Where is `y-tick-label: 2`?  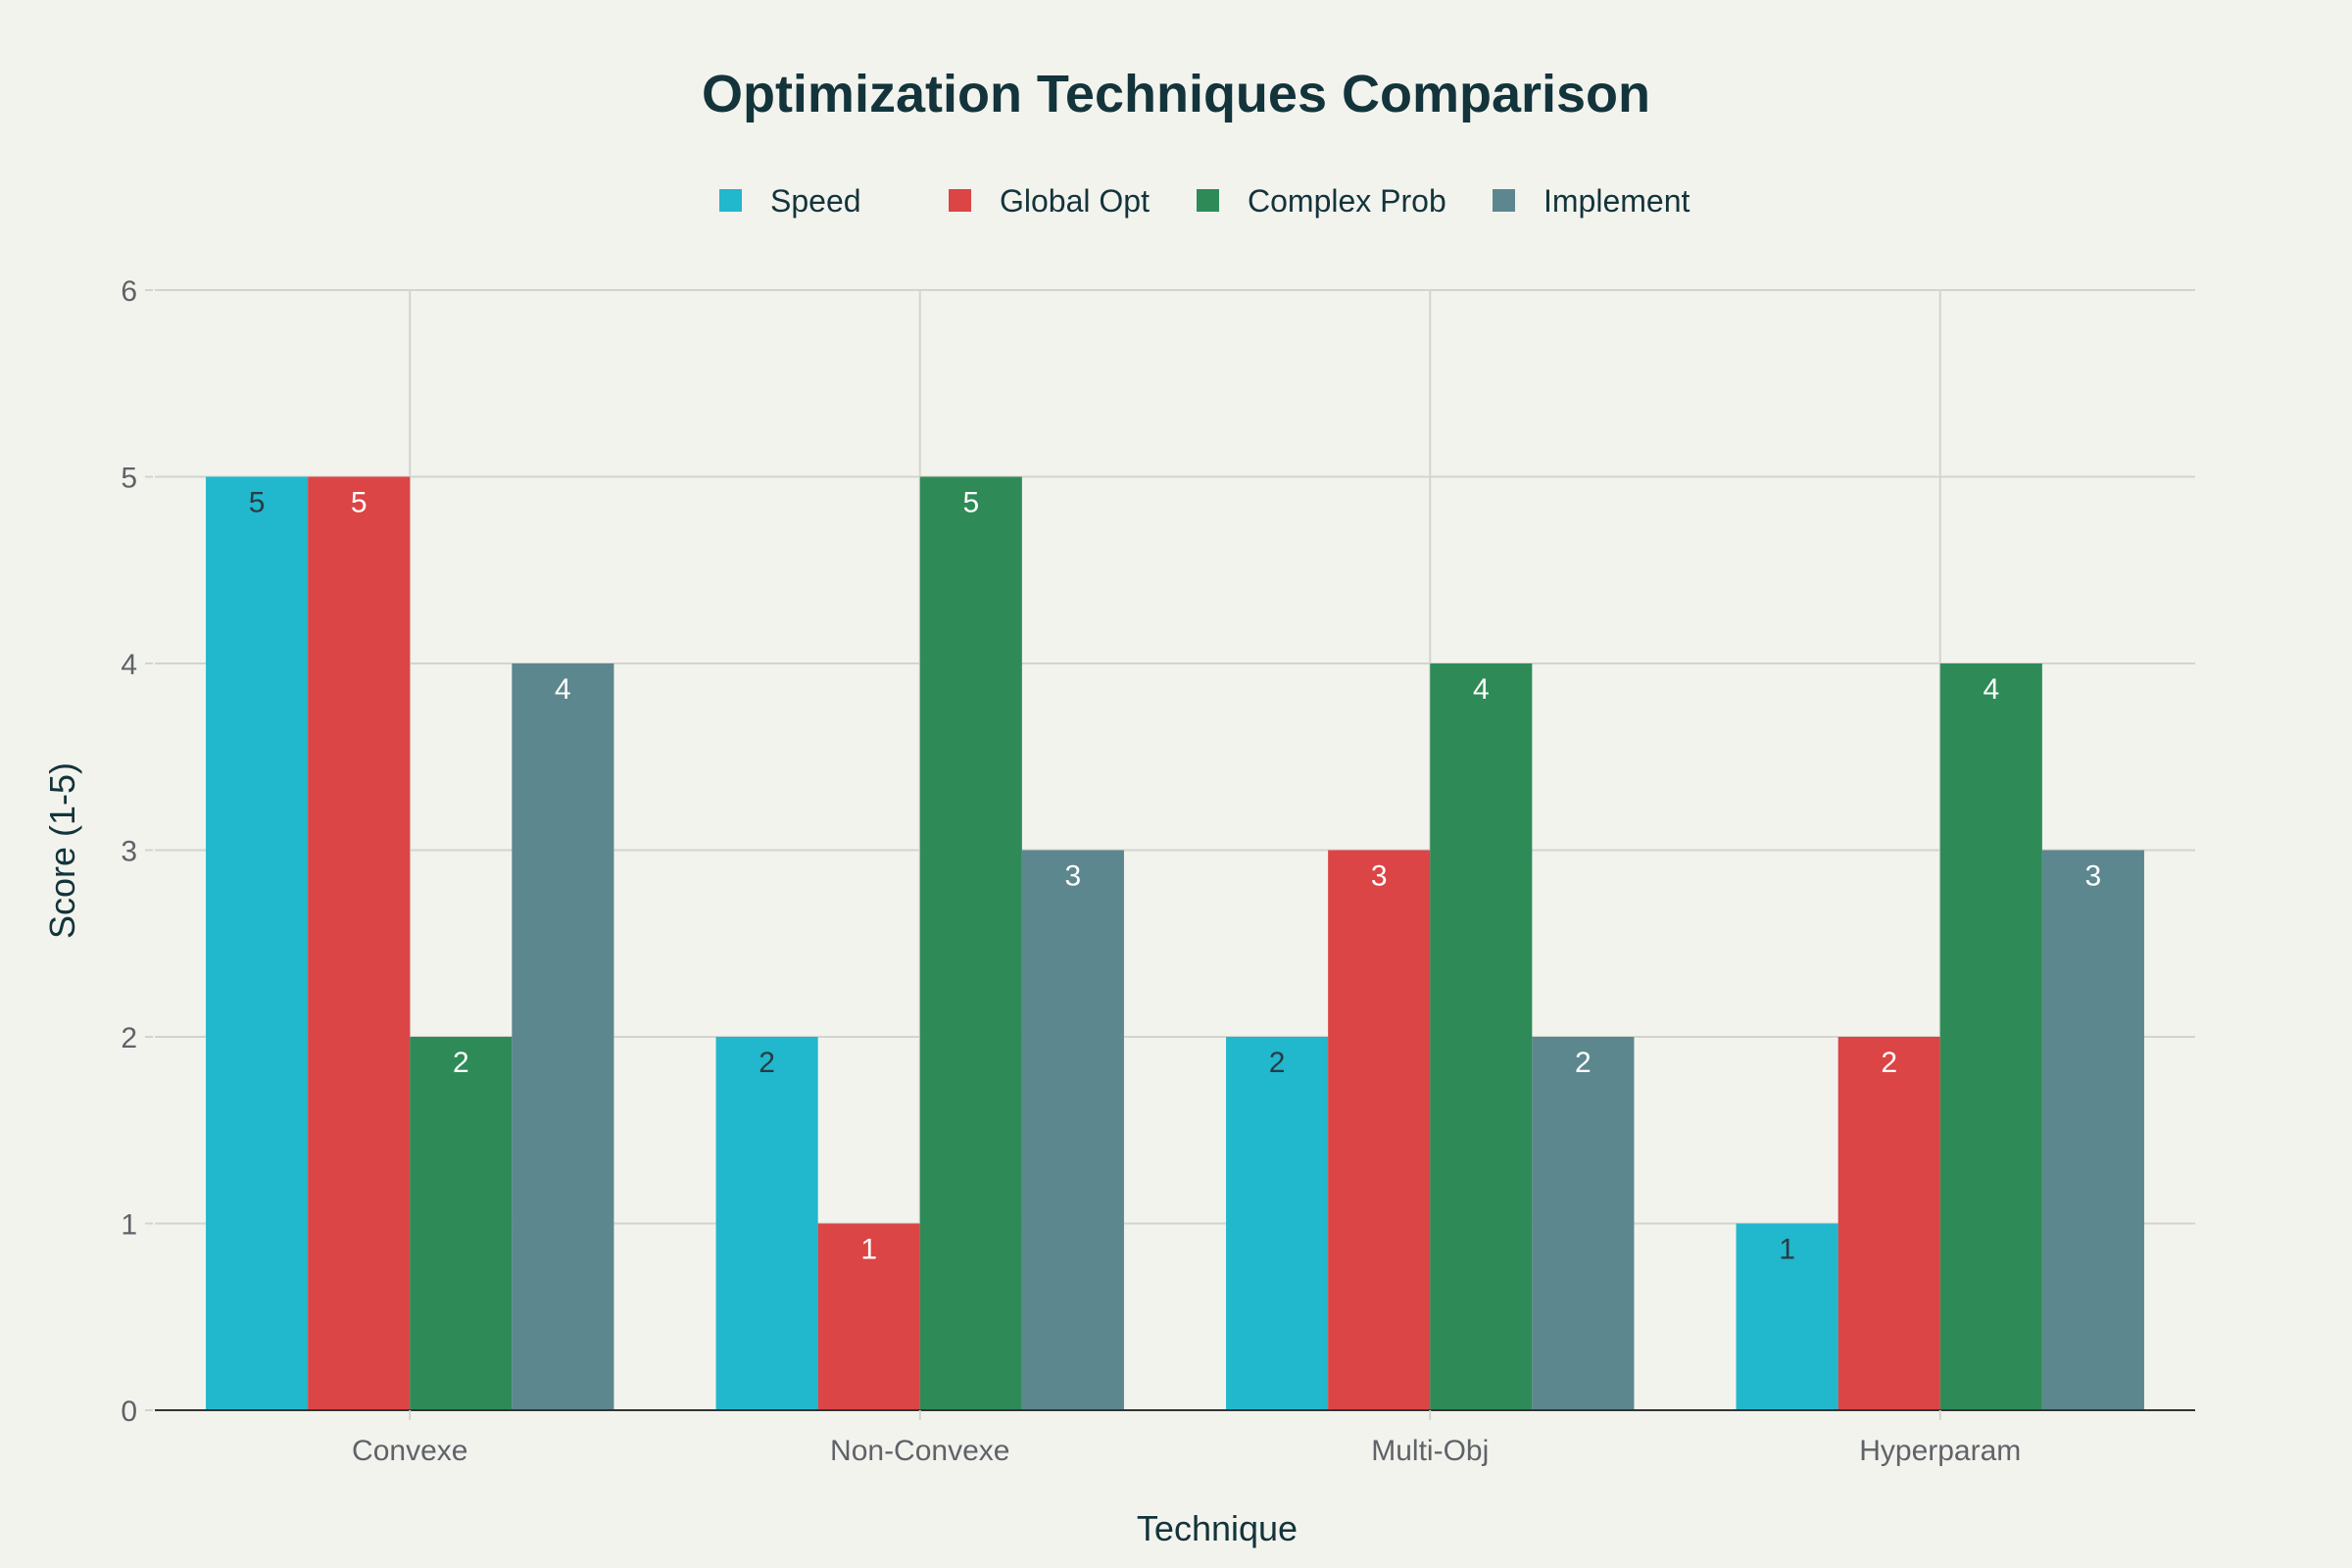 y-tick-label: 2 is located at coordinates (129, 1038).